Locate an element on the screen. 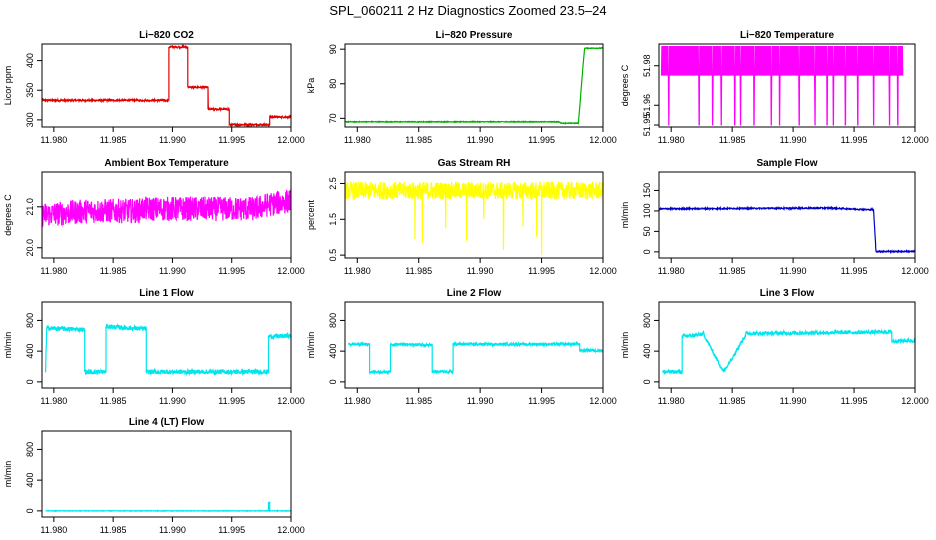  y-tick-label: 70 is located at coordinates (333, 118).